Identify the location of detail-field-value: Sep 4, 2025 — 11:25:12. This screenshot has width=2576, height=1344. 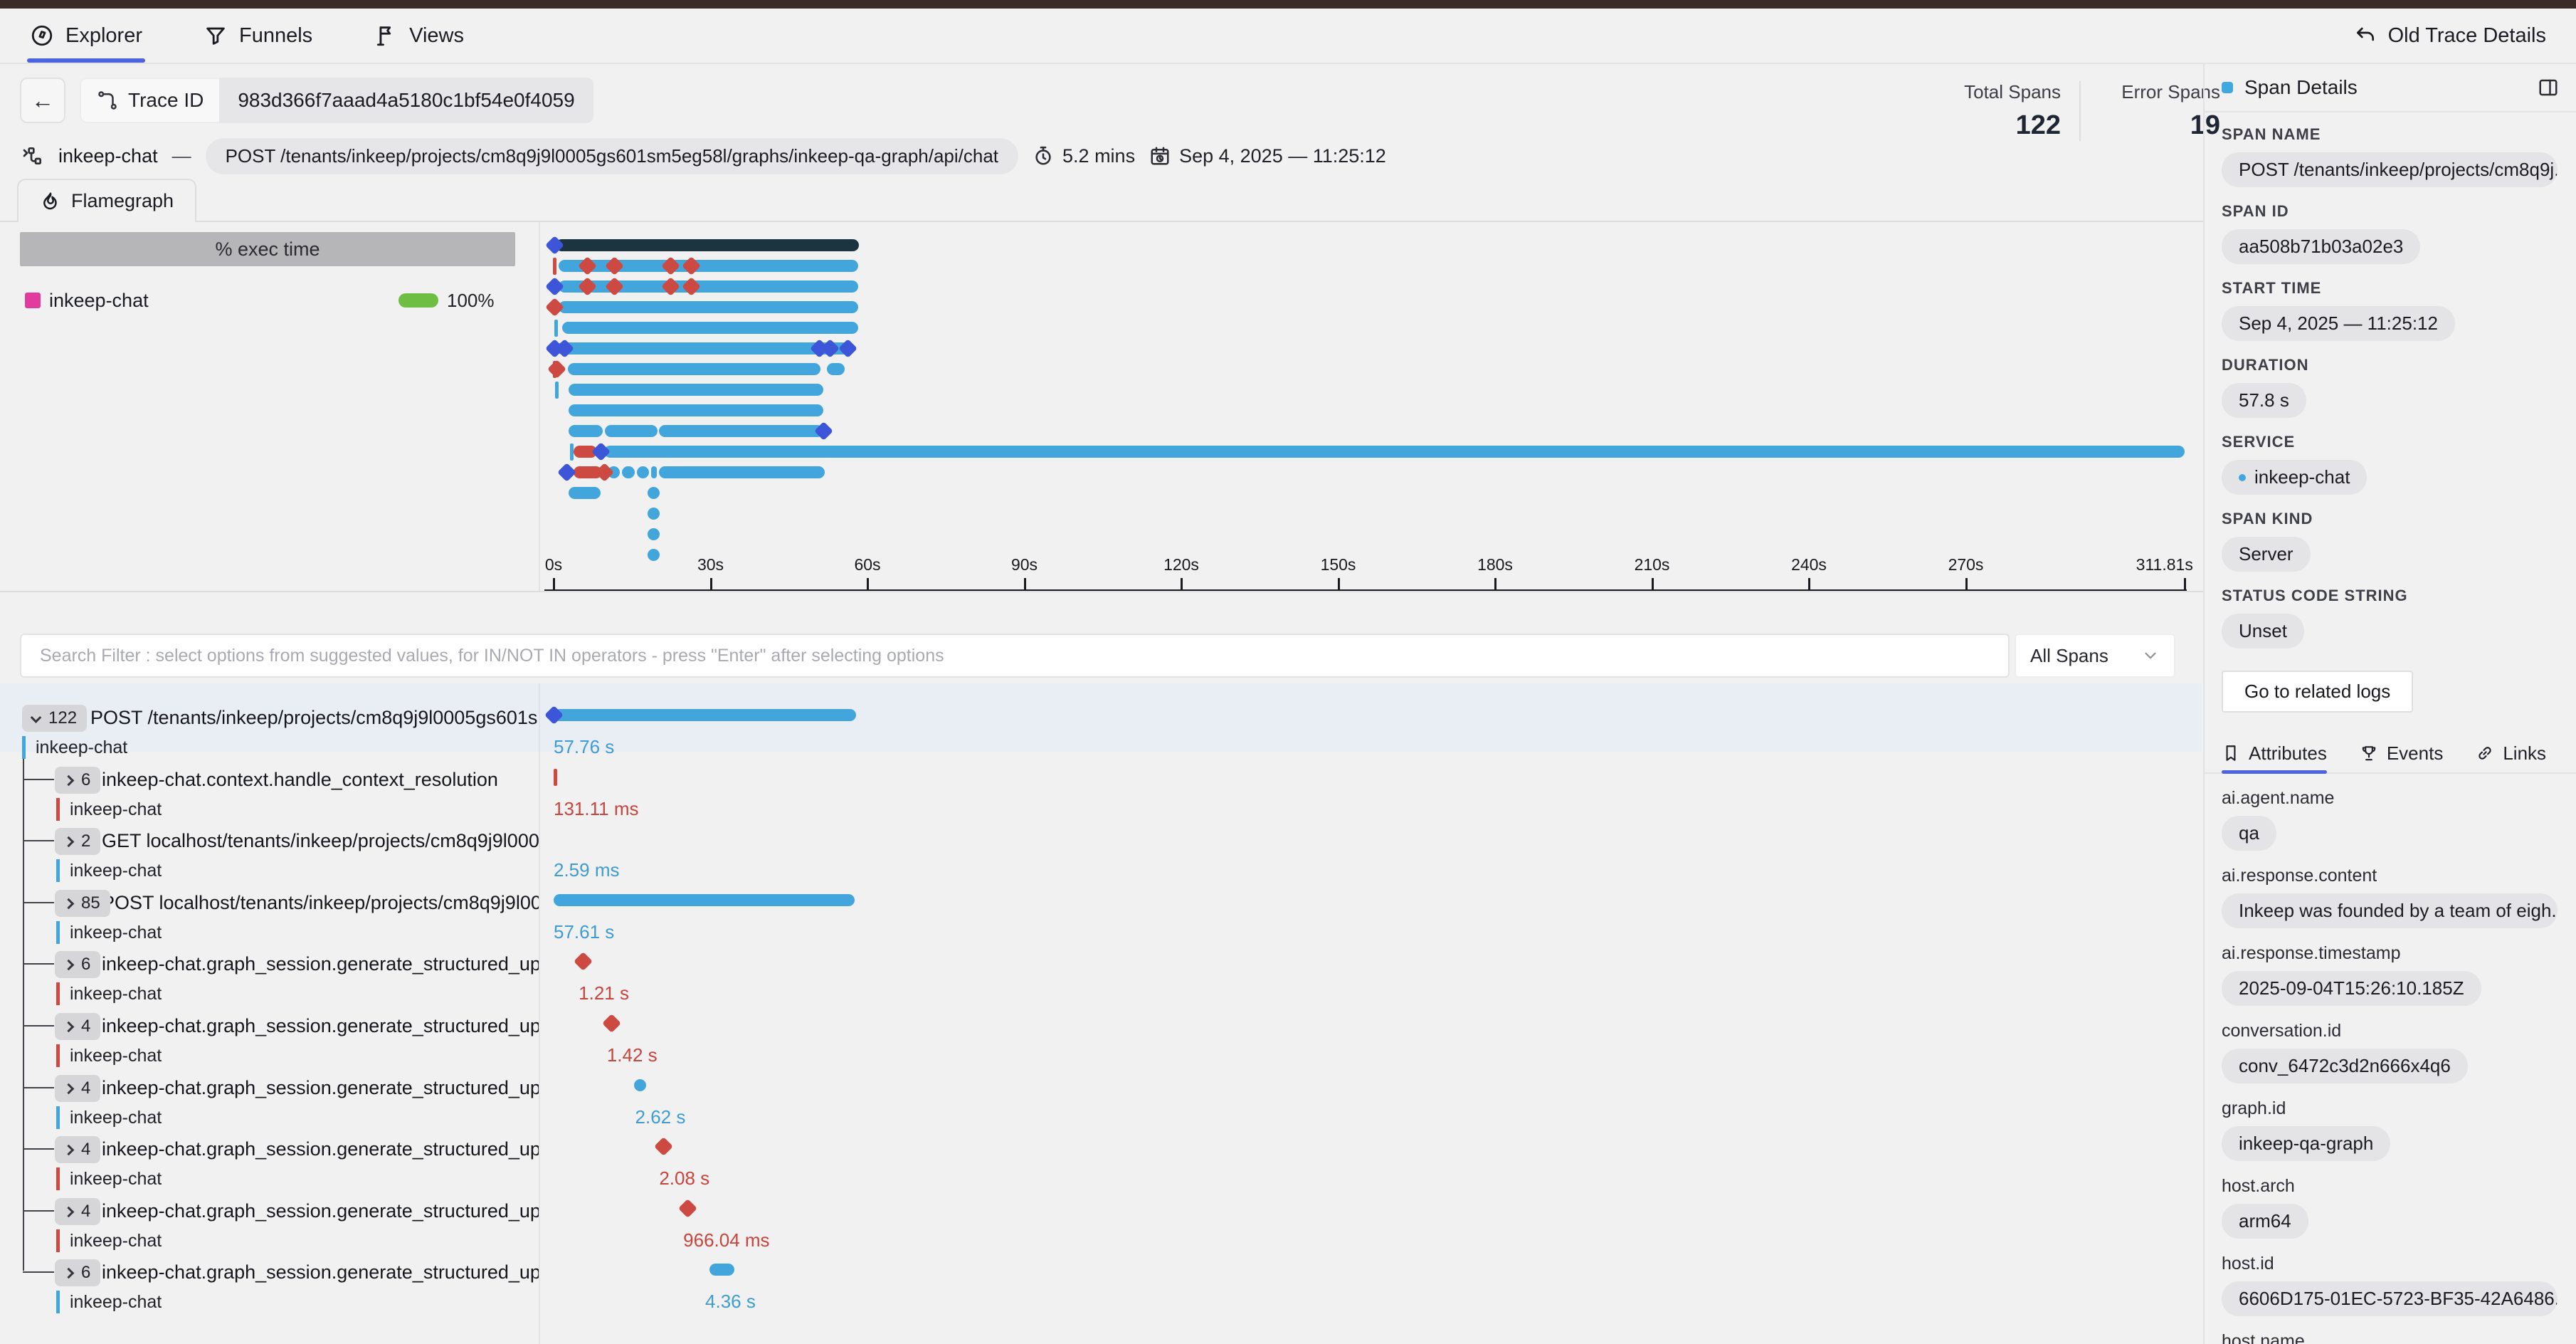
(2338, 323).